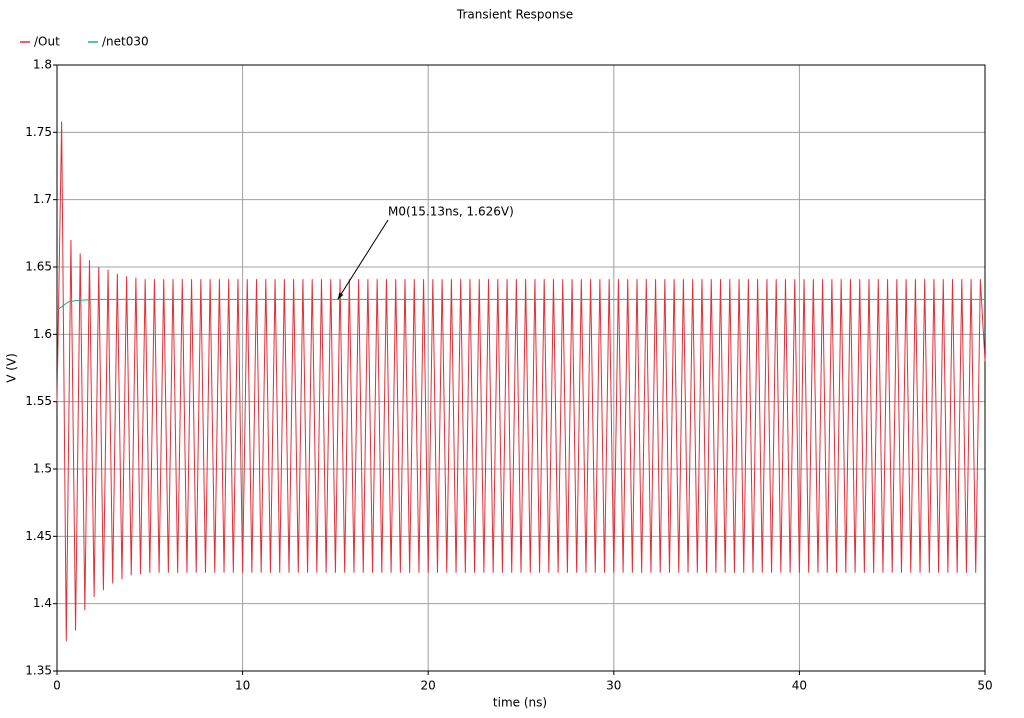 This screenshot has height=718, width=1024. Describe the element at coordinates (42, 603) in the screenshot. I see `y-tick-label: 1.4` at that location.